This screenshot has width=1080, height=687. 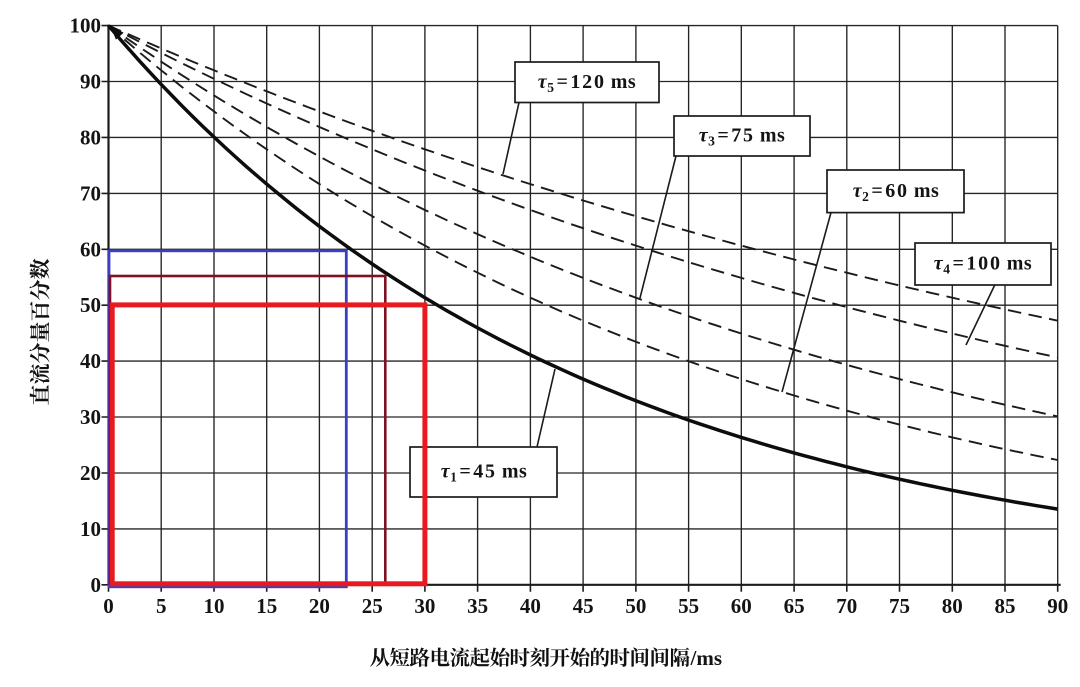 What do you see at coordinates (86, 26) in the screenshot?
I see `svg-text: 100` at bounding box center [86, 26].